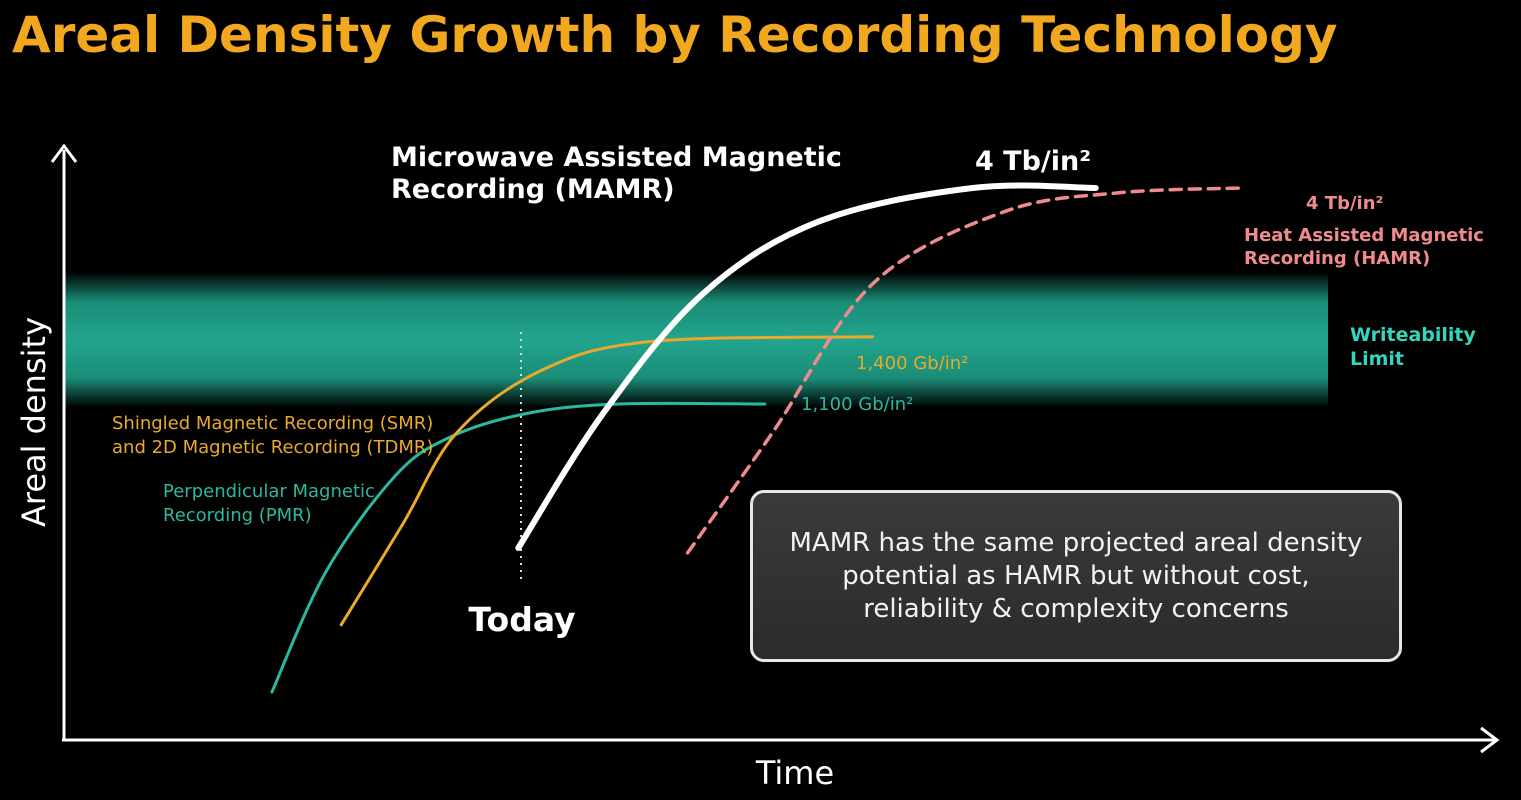 The image size is (1521, 800). What do you see at coordinates (1033, 161) in the screenshot?
I see `data-label-mamr: 4 Tb/in²` at bounding box center [1033, 161].